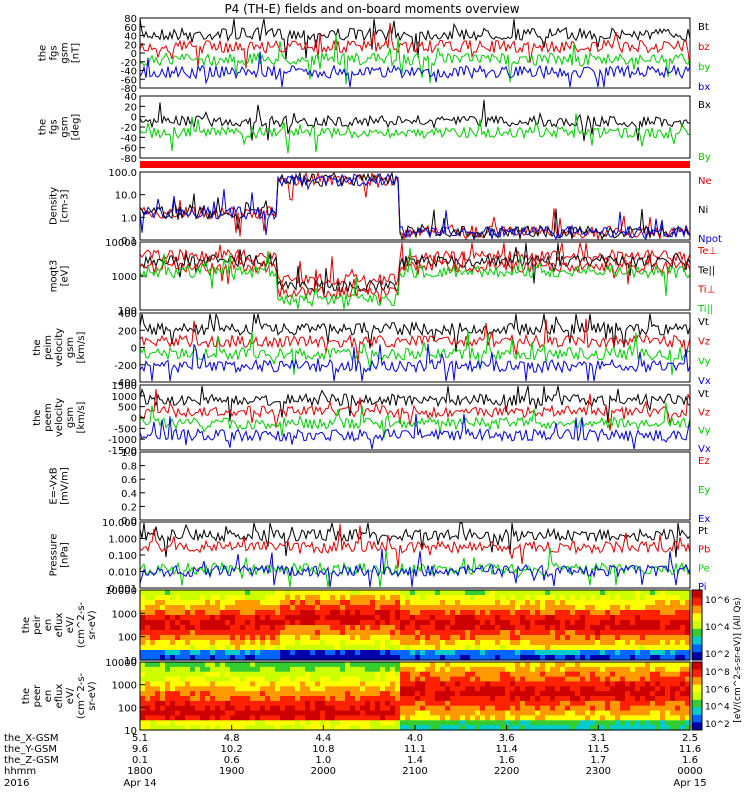  What do you see at coordinates (598, 760) in the screenshot?
I see `x-tick-label: 1.7` at bounding box center [598, 760].